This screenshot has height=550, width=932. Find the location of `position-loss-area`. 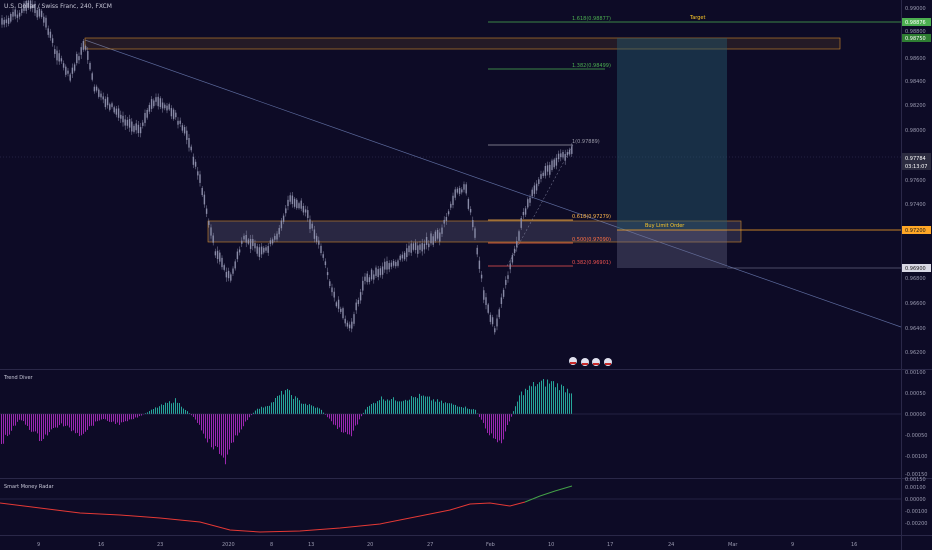

position-loss-area is located at coordinates (672, 249).